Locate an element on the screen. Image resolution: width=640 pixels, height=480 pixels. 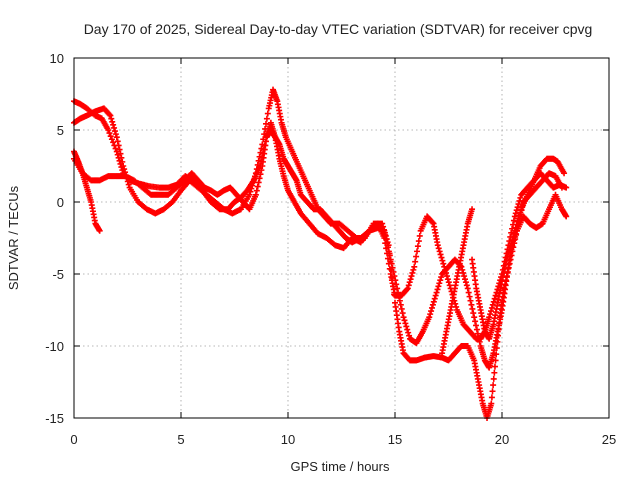
y-tick-label: -5 is located at coordinates (58, 274).